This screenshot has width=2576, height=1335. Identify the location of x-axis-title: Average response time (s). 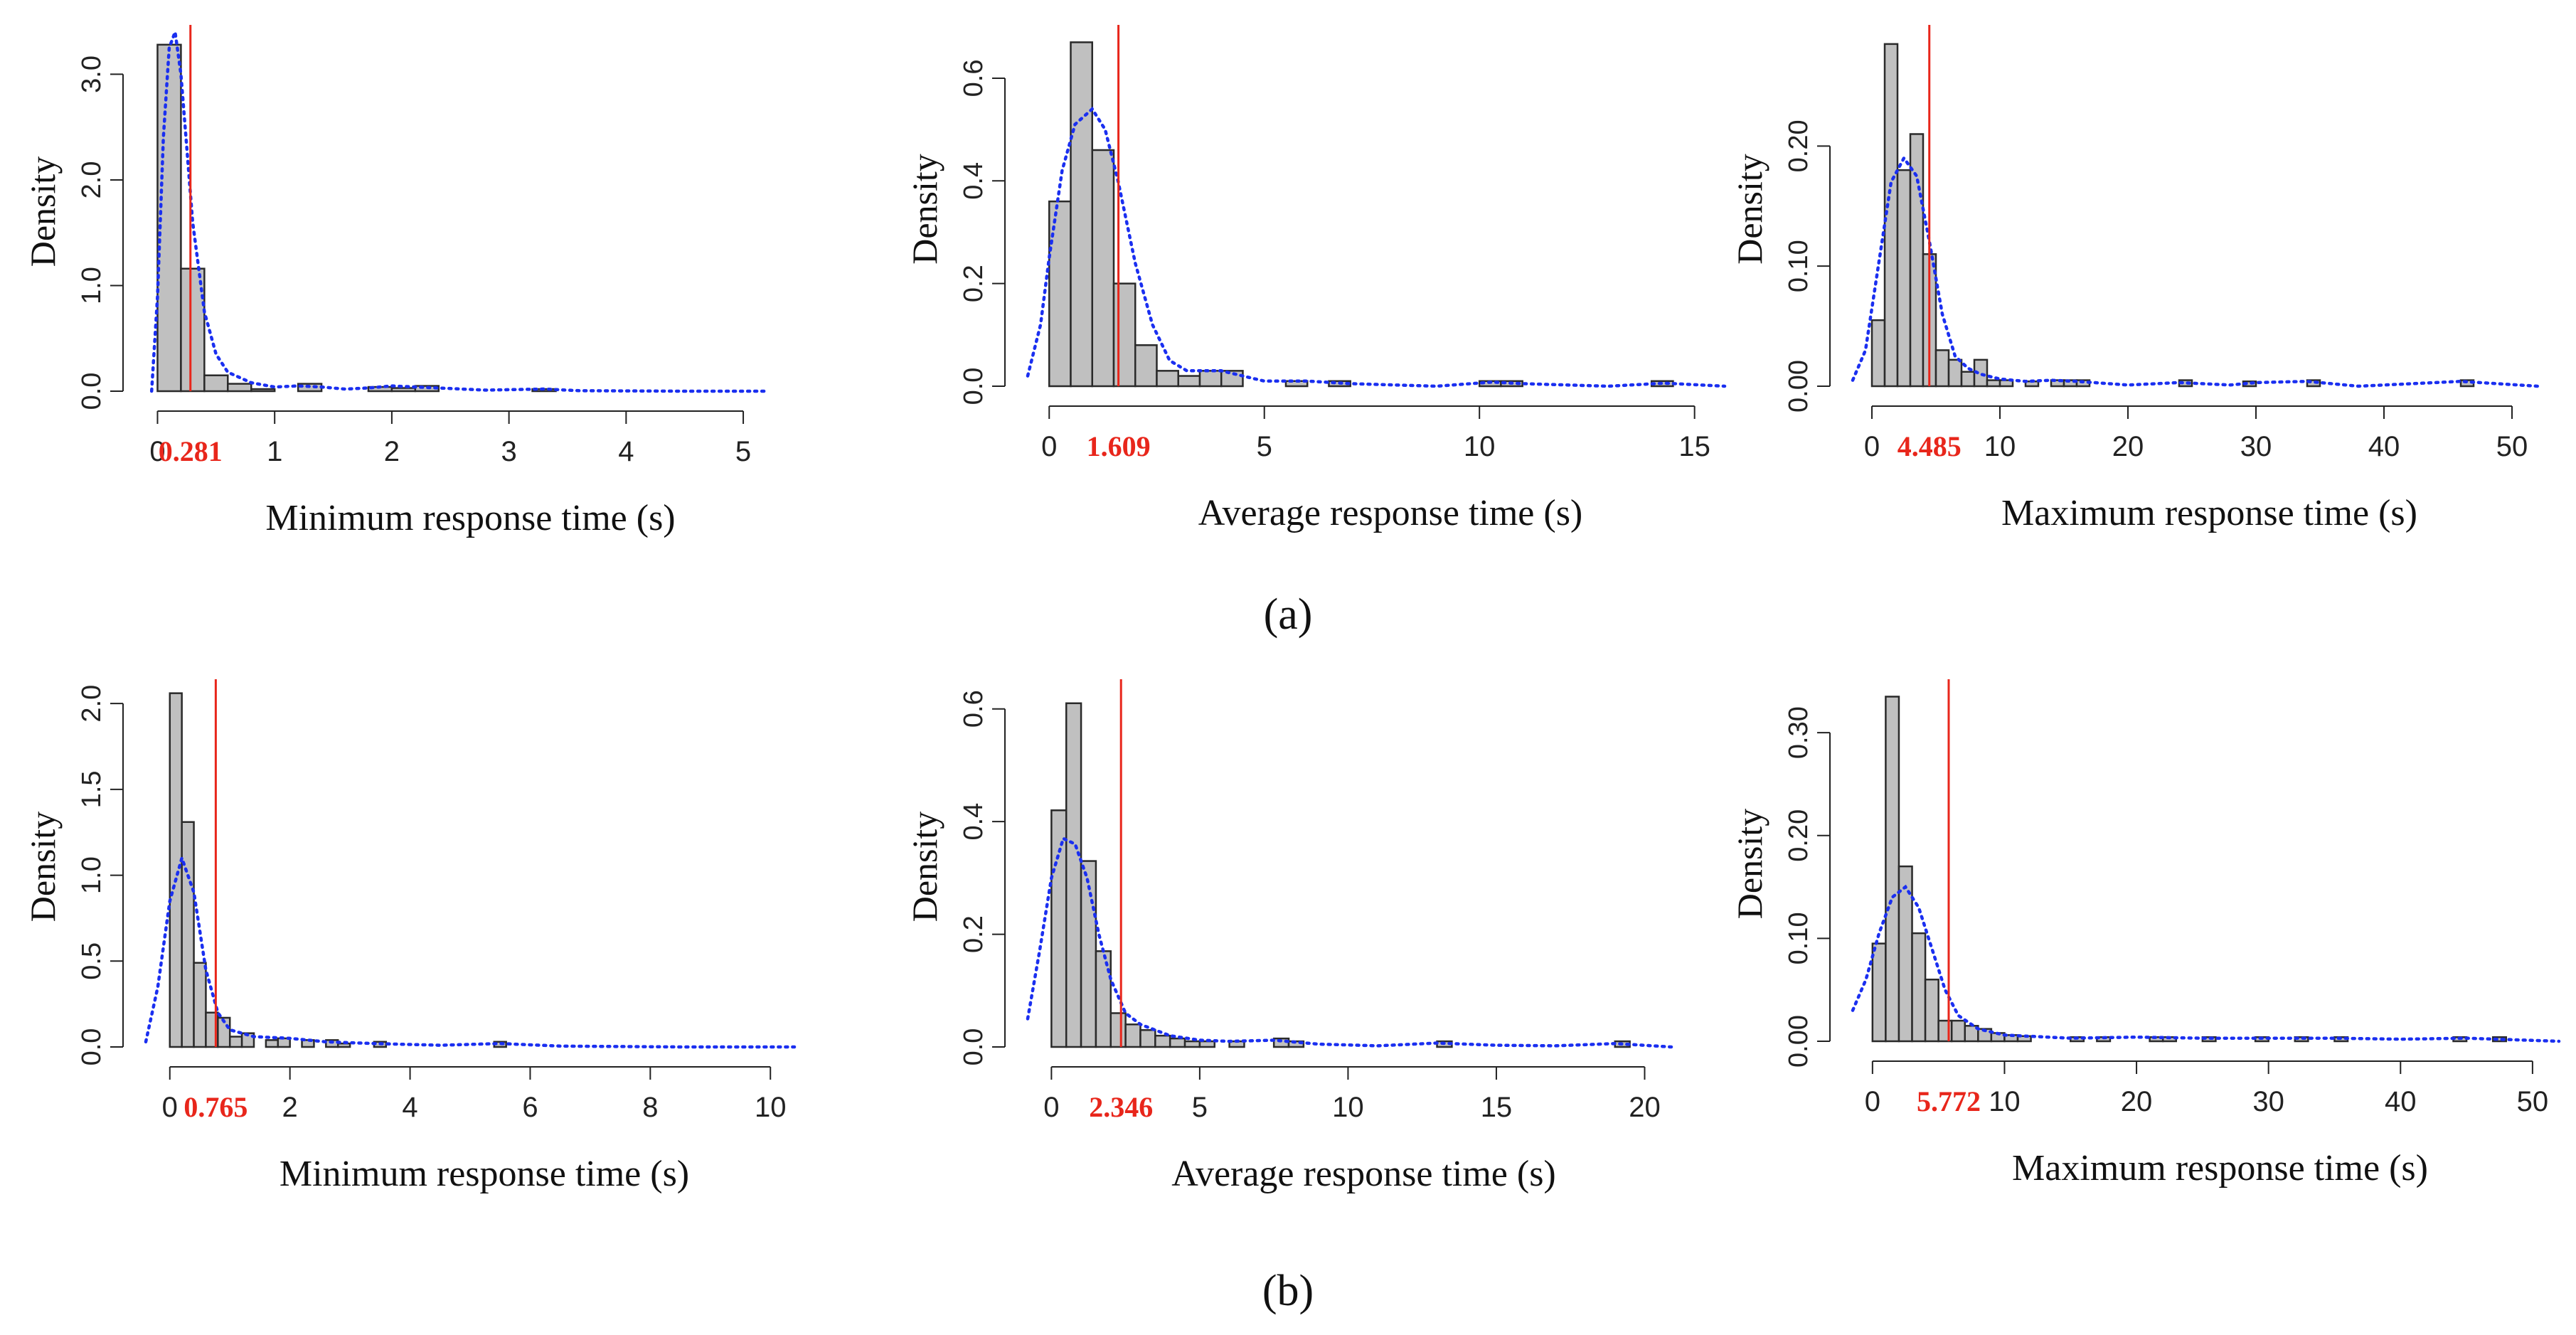
(1390, 513).